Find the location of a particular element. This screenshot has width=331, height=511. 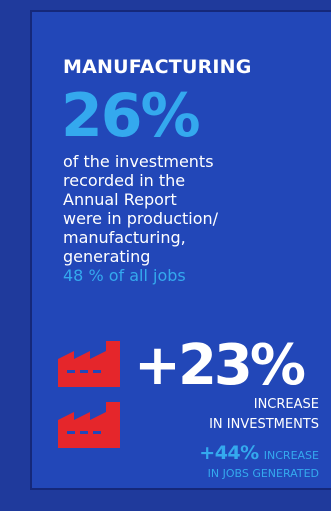

investment-share-percent: 26% is located at coordinates (131, 116).